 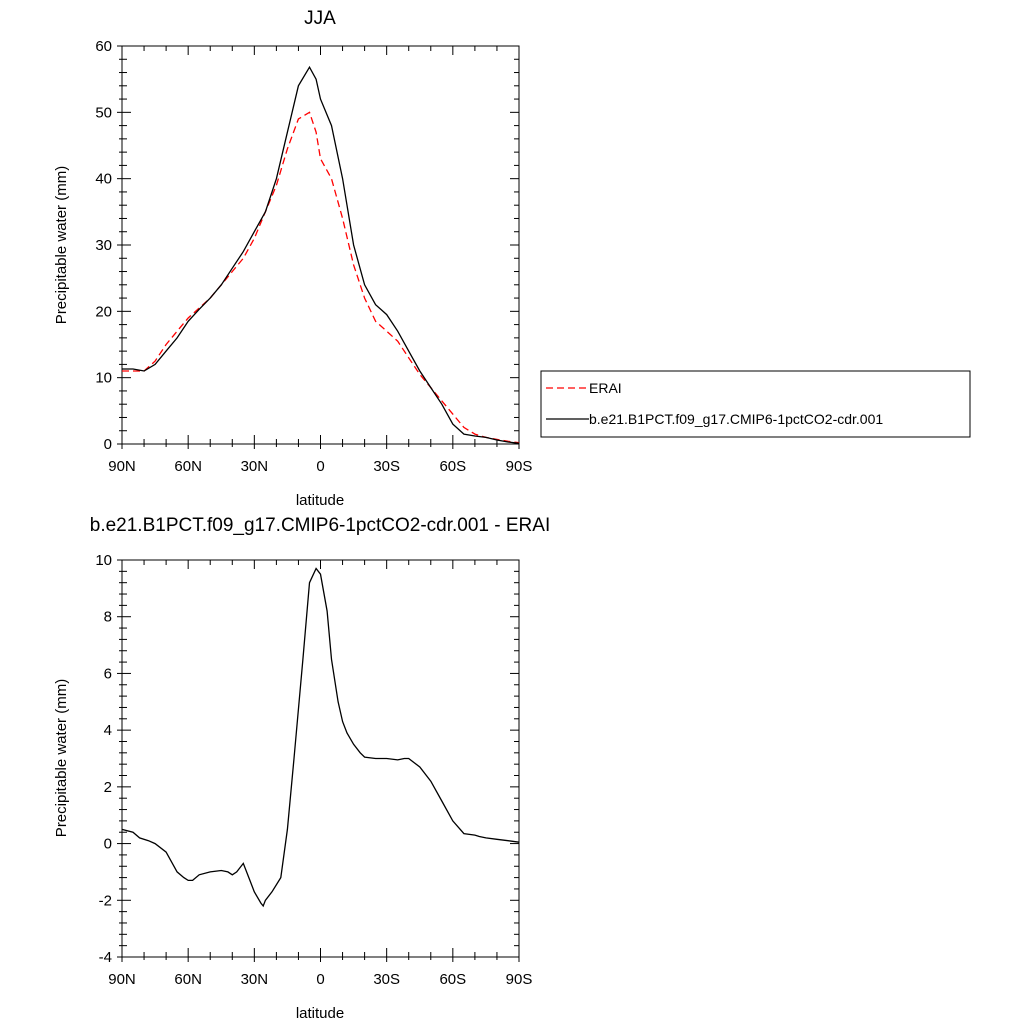 I want to click on y-tick-label: 6, so click(x=108, y=673).